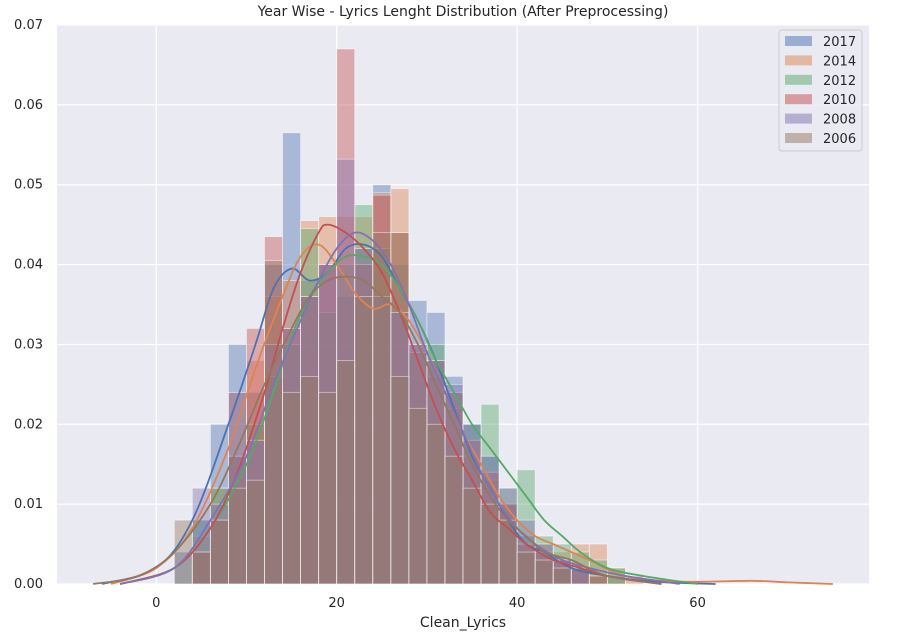 Image resolution: width=915 pixels, height=640 pixels. What do you see at coordinates (28, 344) in the screenshot?
I see `y-tick-label: 0.03` at bounding box center [28, 344].